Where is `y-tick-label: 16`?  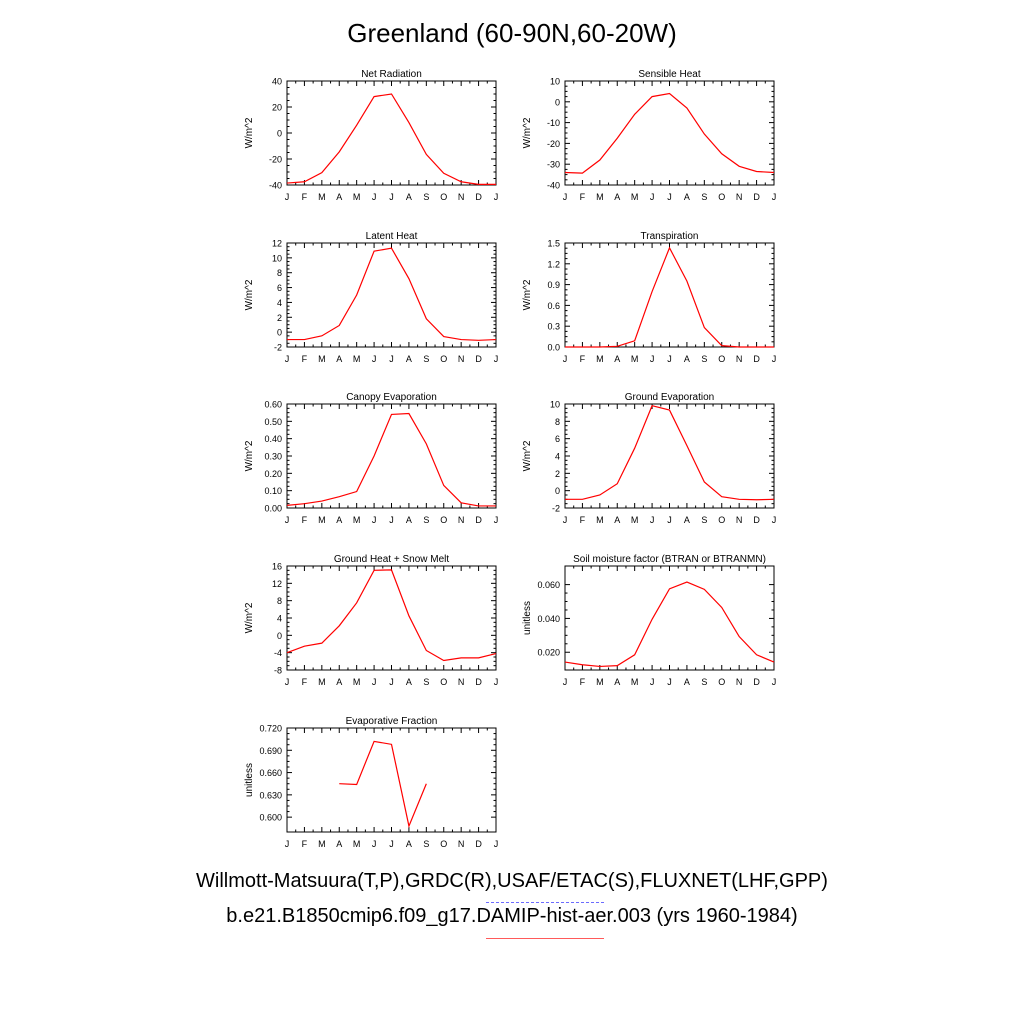
y-tick-label: 16 is located at coordinates (277, 567).